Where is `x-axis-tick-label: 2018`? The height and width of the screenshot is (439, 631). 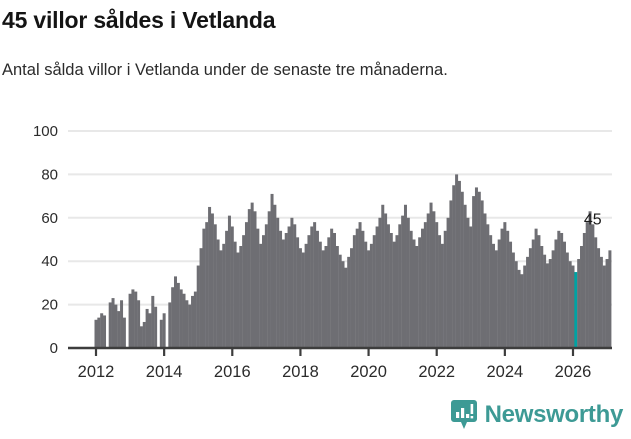 x-axis-tick-label: 2018 is located at coordinates (300, 372).